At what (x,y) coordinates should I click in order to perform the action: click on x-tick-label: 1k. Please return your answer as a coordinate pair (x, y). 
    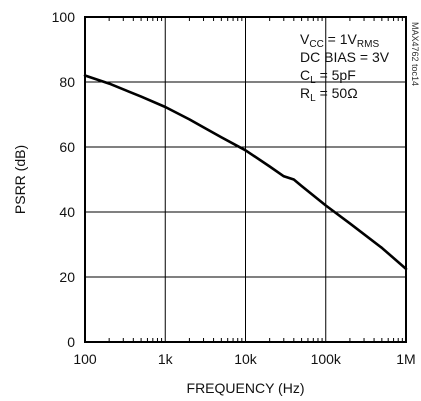
    Looking at the image, I should click on (166, 359).